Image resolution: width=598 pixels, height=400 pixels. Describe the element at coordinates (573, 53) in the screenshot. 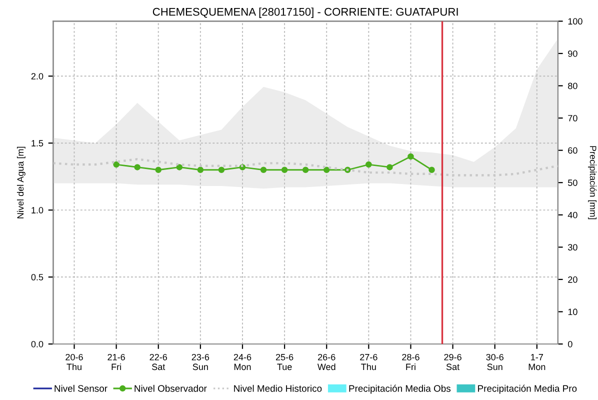

I see `y2-tick-label: 90` at that location.